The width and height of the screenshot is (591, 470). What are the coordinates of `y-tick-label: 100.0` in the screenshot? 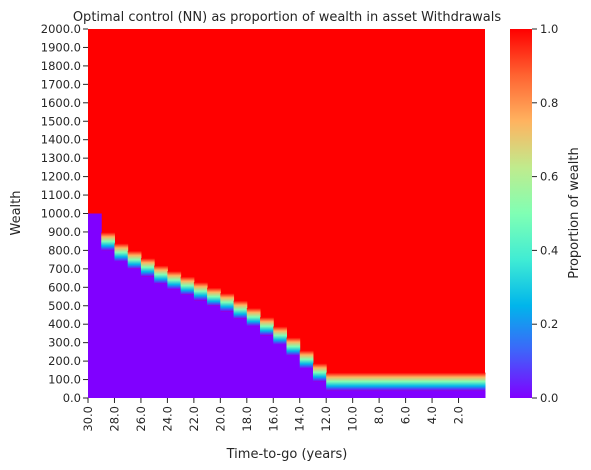 It's located at (64, 380).